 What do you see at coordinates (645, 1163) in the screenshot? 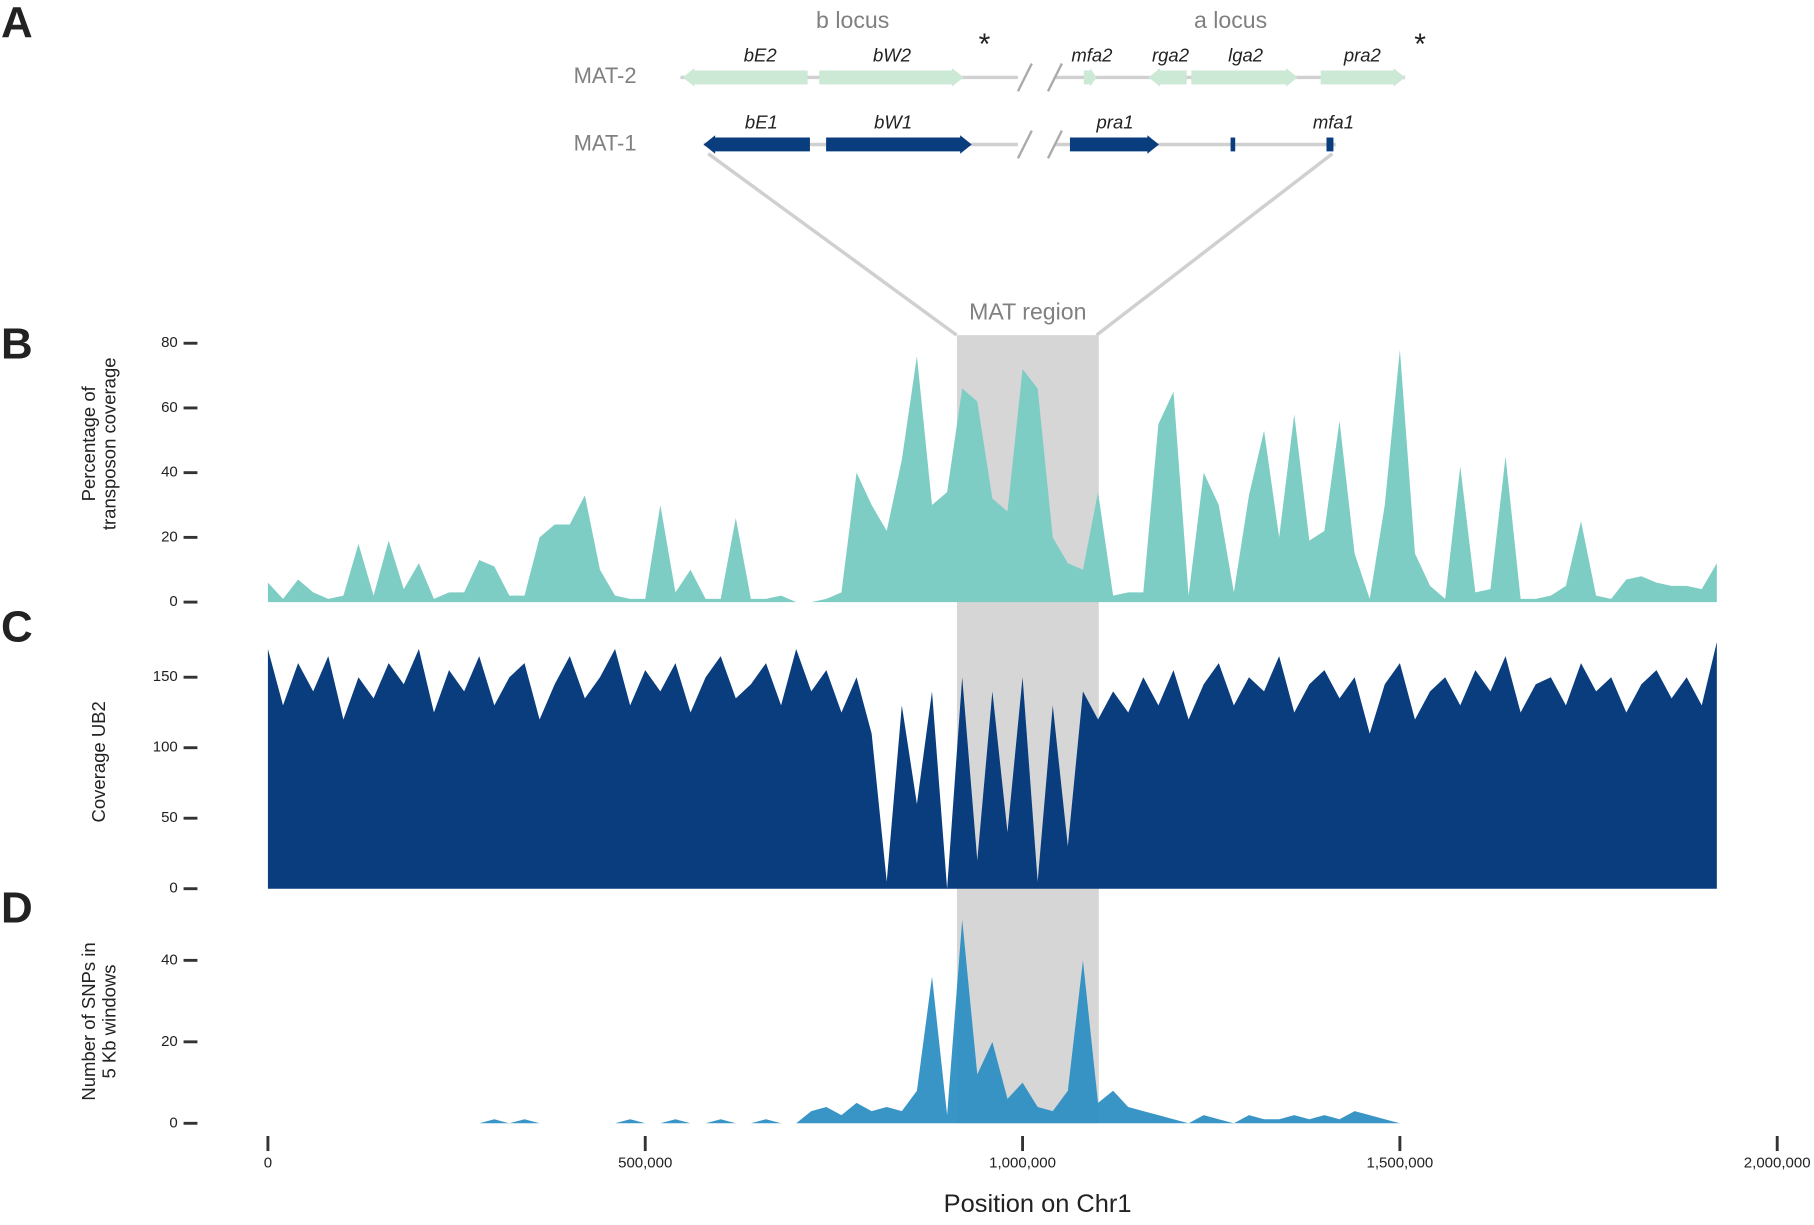
I see `x-tick-label: 500,000` at bounding box center [645, 1163].